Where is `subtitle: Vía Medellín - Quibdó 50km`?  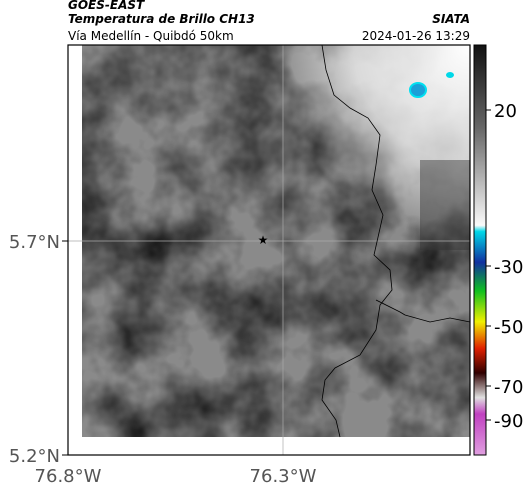 subtitle: Vía Medellín - Quibdó 50km is located at coordinates (151, 36).